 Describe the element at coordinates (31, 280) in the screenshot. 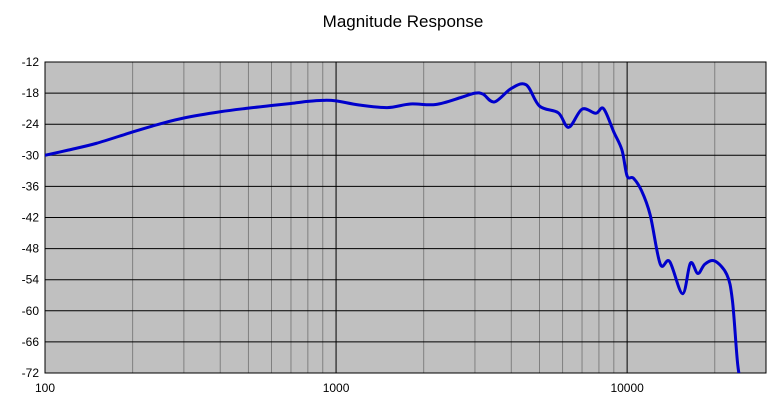

I see `y-tick-label: -54` at that location.